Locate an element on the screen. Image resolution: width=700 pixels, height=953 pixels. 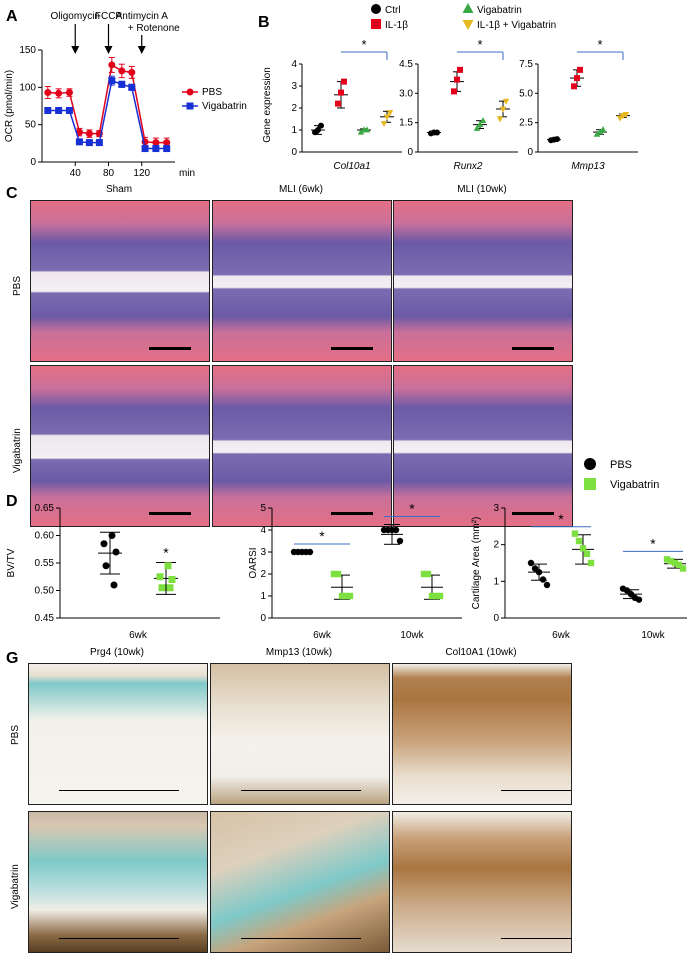
y-tick-label: 2.5 is located at coordinates (526, 123).